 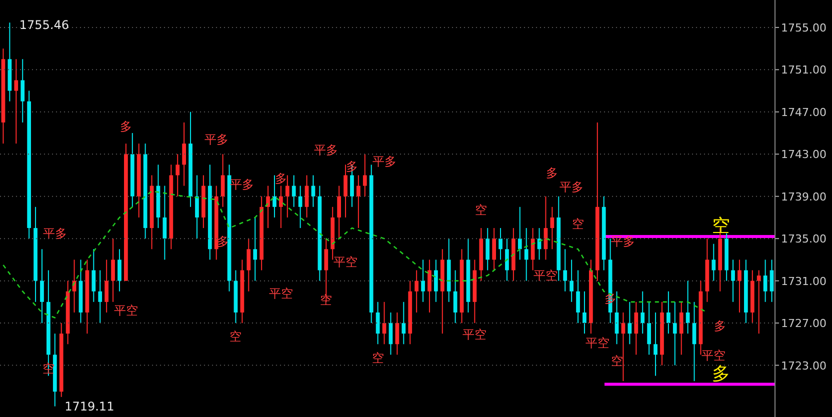 I want to click on y-tick-label: 1731.00, so click(x=803, y=281).